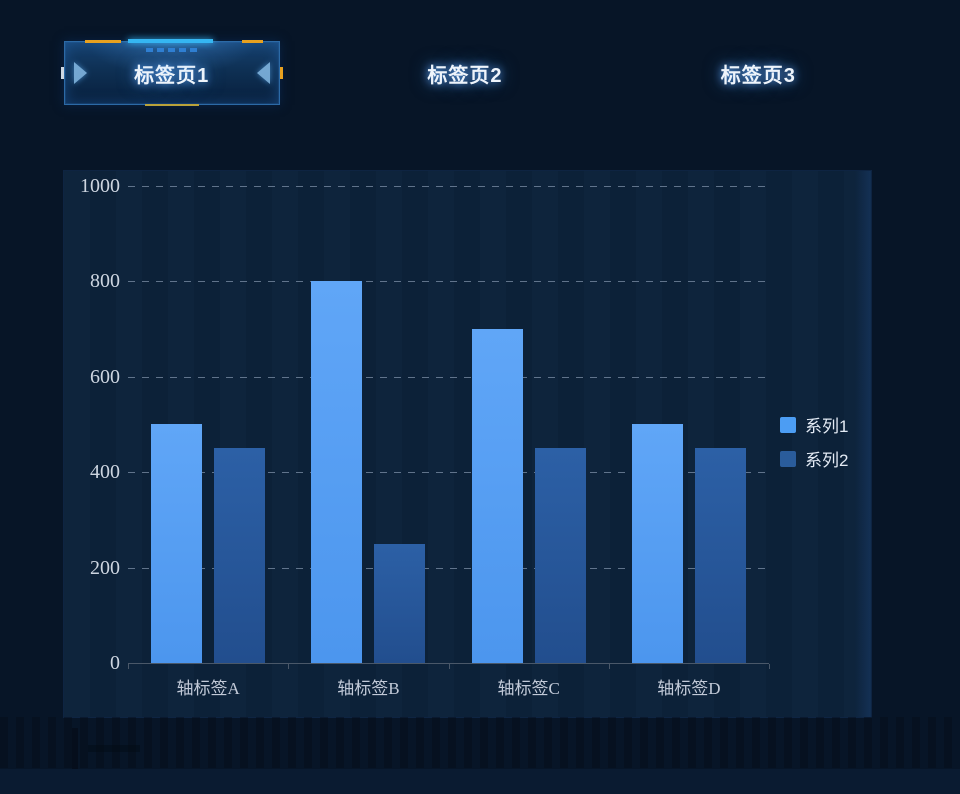 Image resolution: width=960 pixels, height=794 pixels. What do you see at coordinates (105, 281) in the screenshot?
I see `y-axis-tick-800: 800` at bounding box center [105, 281].